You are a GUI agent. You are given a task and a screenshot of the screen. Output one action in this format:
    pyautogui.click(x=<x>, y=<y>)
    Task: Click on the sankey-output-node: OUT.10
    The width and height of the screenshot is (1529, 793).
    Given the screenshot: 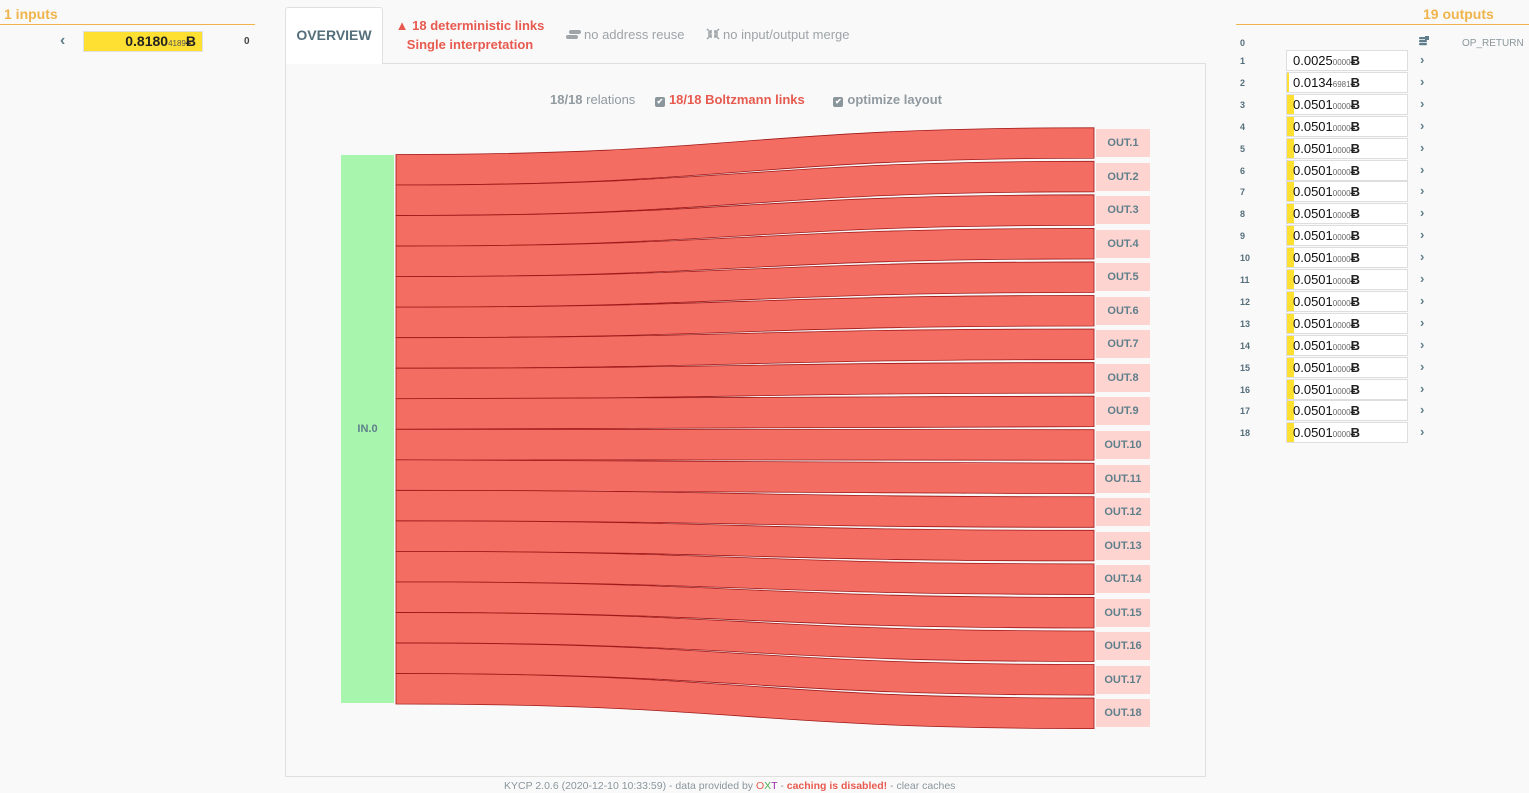 What is the action you would take?
    pyautogui.click(x=1123, y=444)
    